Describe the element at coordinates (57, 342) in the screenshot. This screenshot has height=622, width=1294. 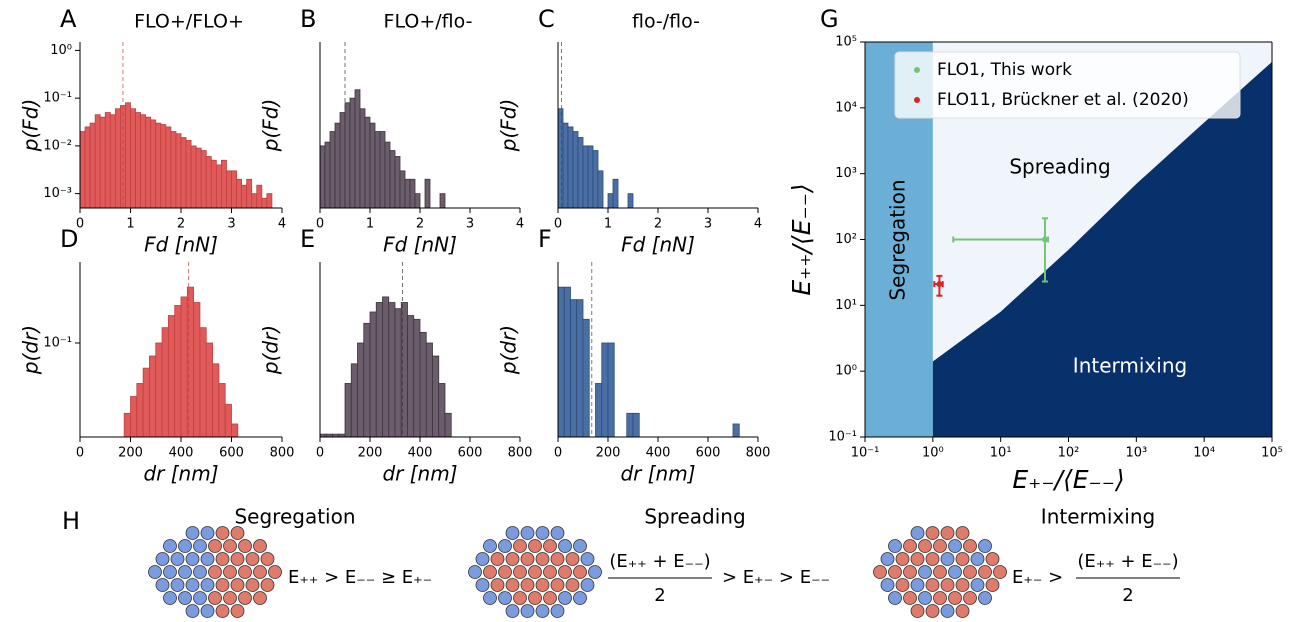
I see `y-tick-label: 10⁻¹` at that location.